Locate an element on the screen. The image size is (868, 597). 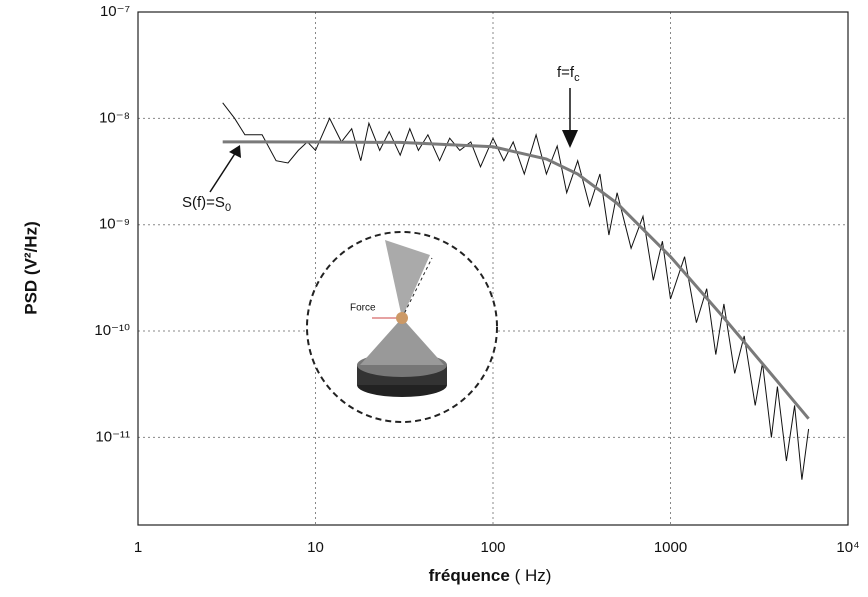
annotation-text: S(f)=S is located at coordinates (203, 202).